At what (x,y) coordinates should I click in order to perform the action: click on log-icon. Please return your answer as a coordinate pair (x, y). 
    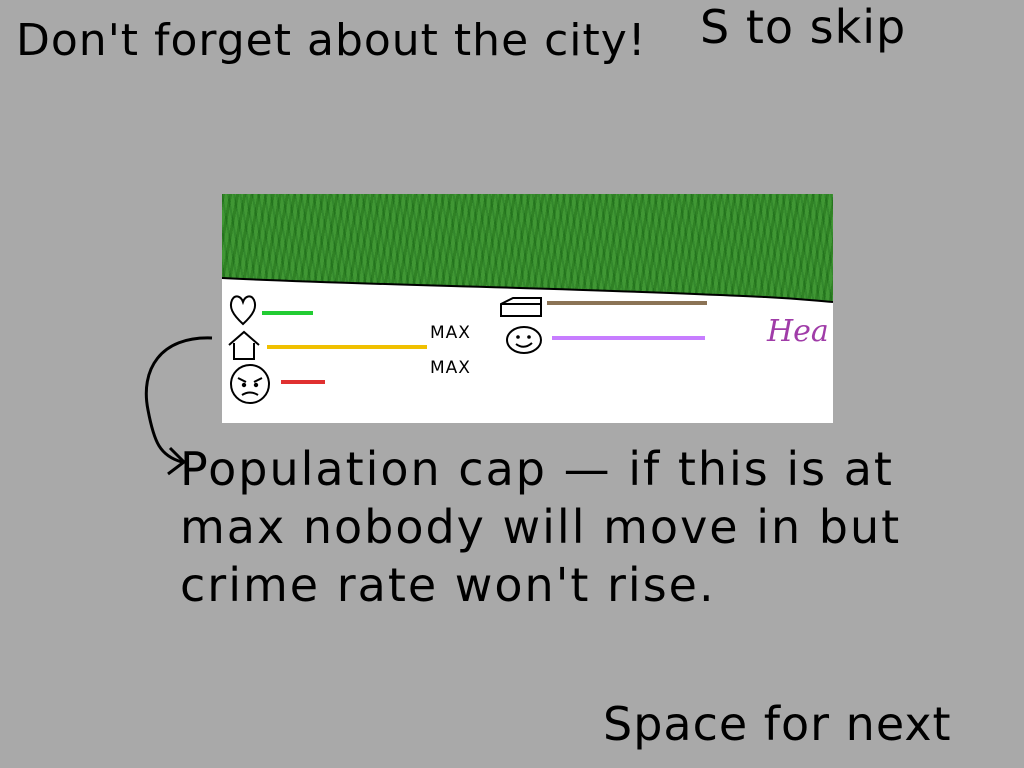
    Looking at the image, I should click on (521, 307).